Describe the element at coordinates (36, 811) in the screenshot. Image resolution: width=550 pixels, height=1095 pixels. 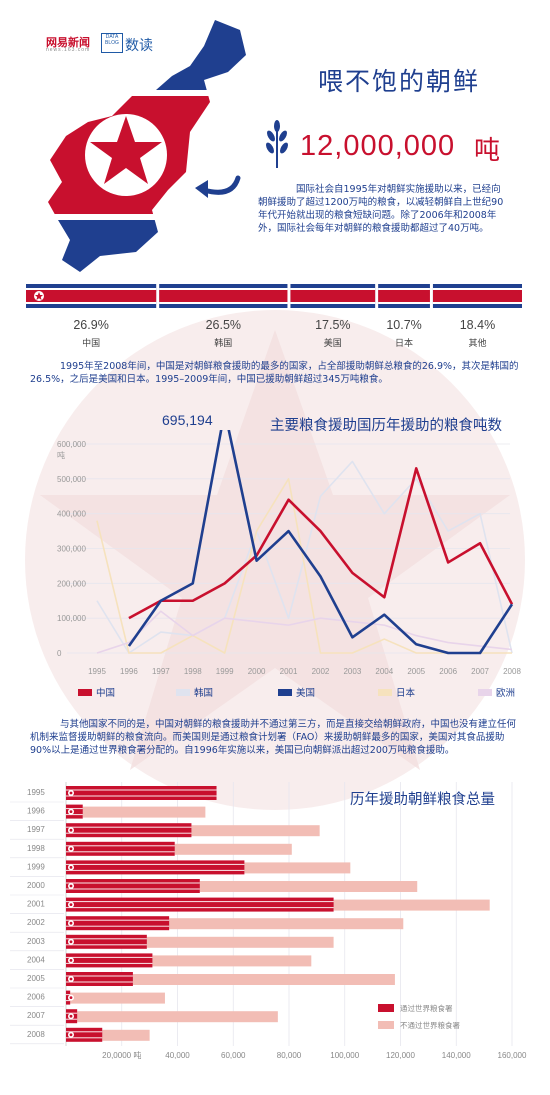
I see `year-label: 1996` at that location.